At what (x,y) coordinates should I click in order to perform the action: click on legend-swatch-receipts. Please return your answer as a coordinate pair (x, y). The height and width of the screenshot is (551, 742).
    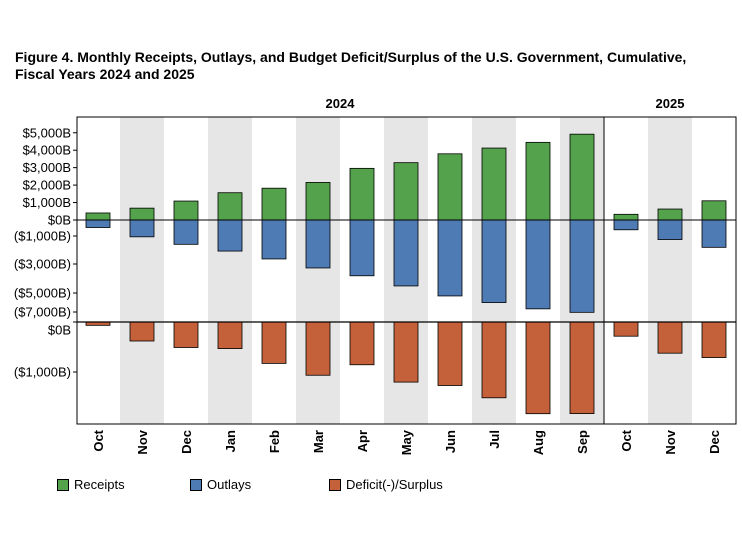
    Looking at the image, I should click on (63, 484).